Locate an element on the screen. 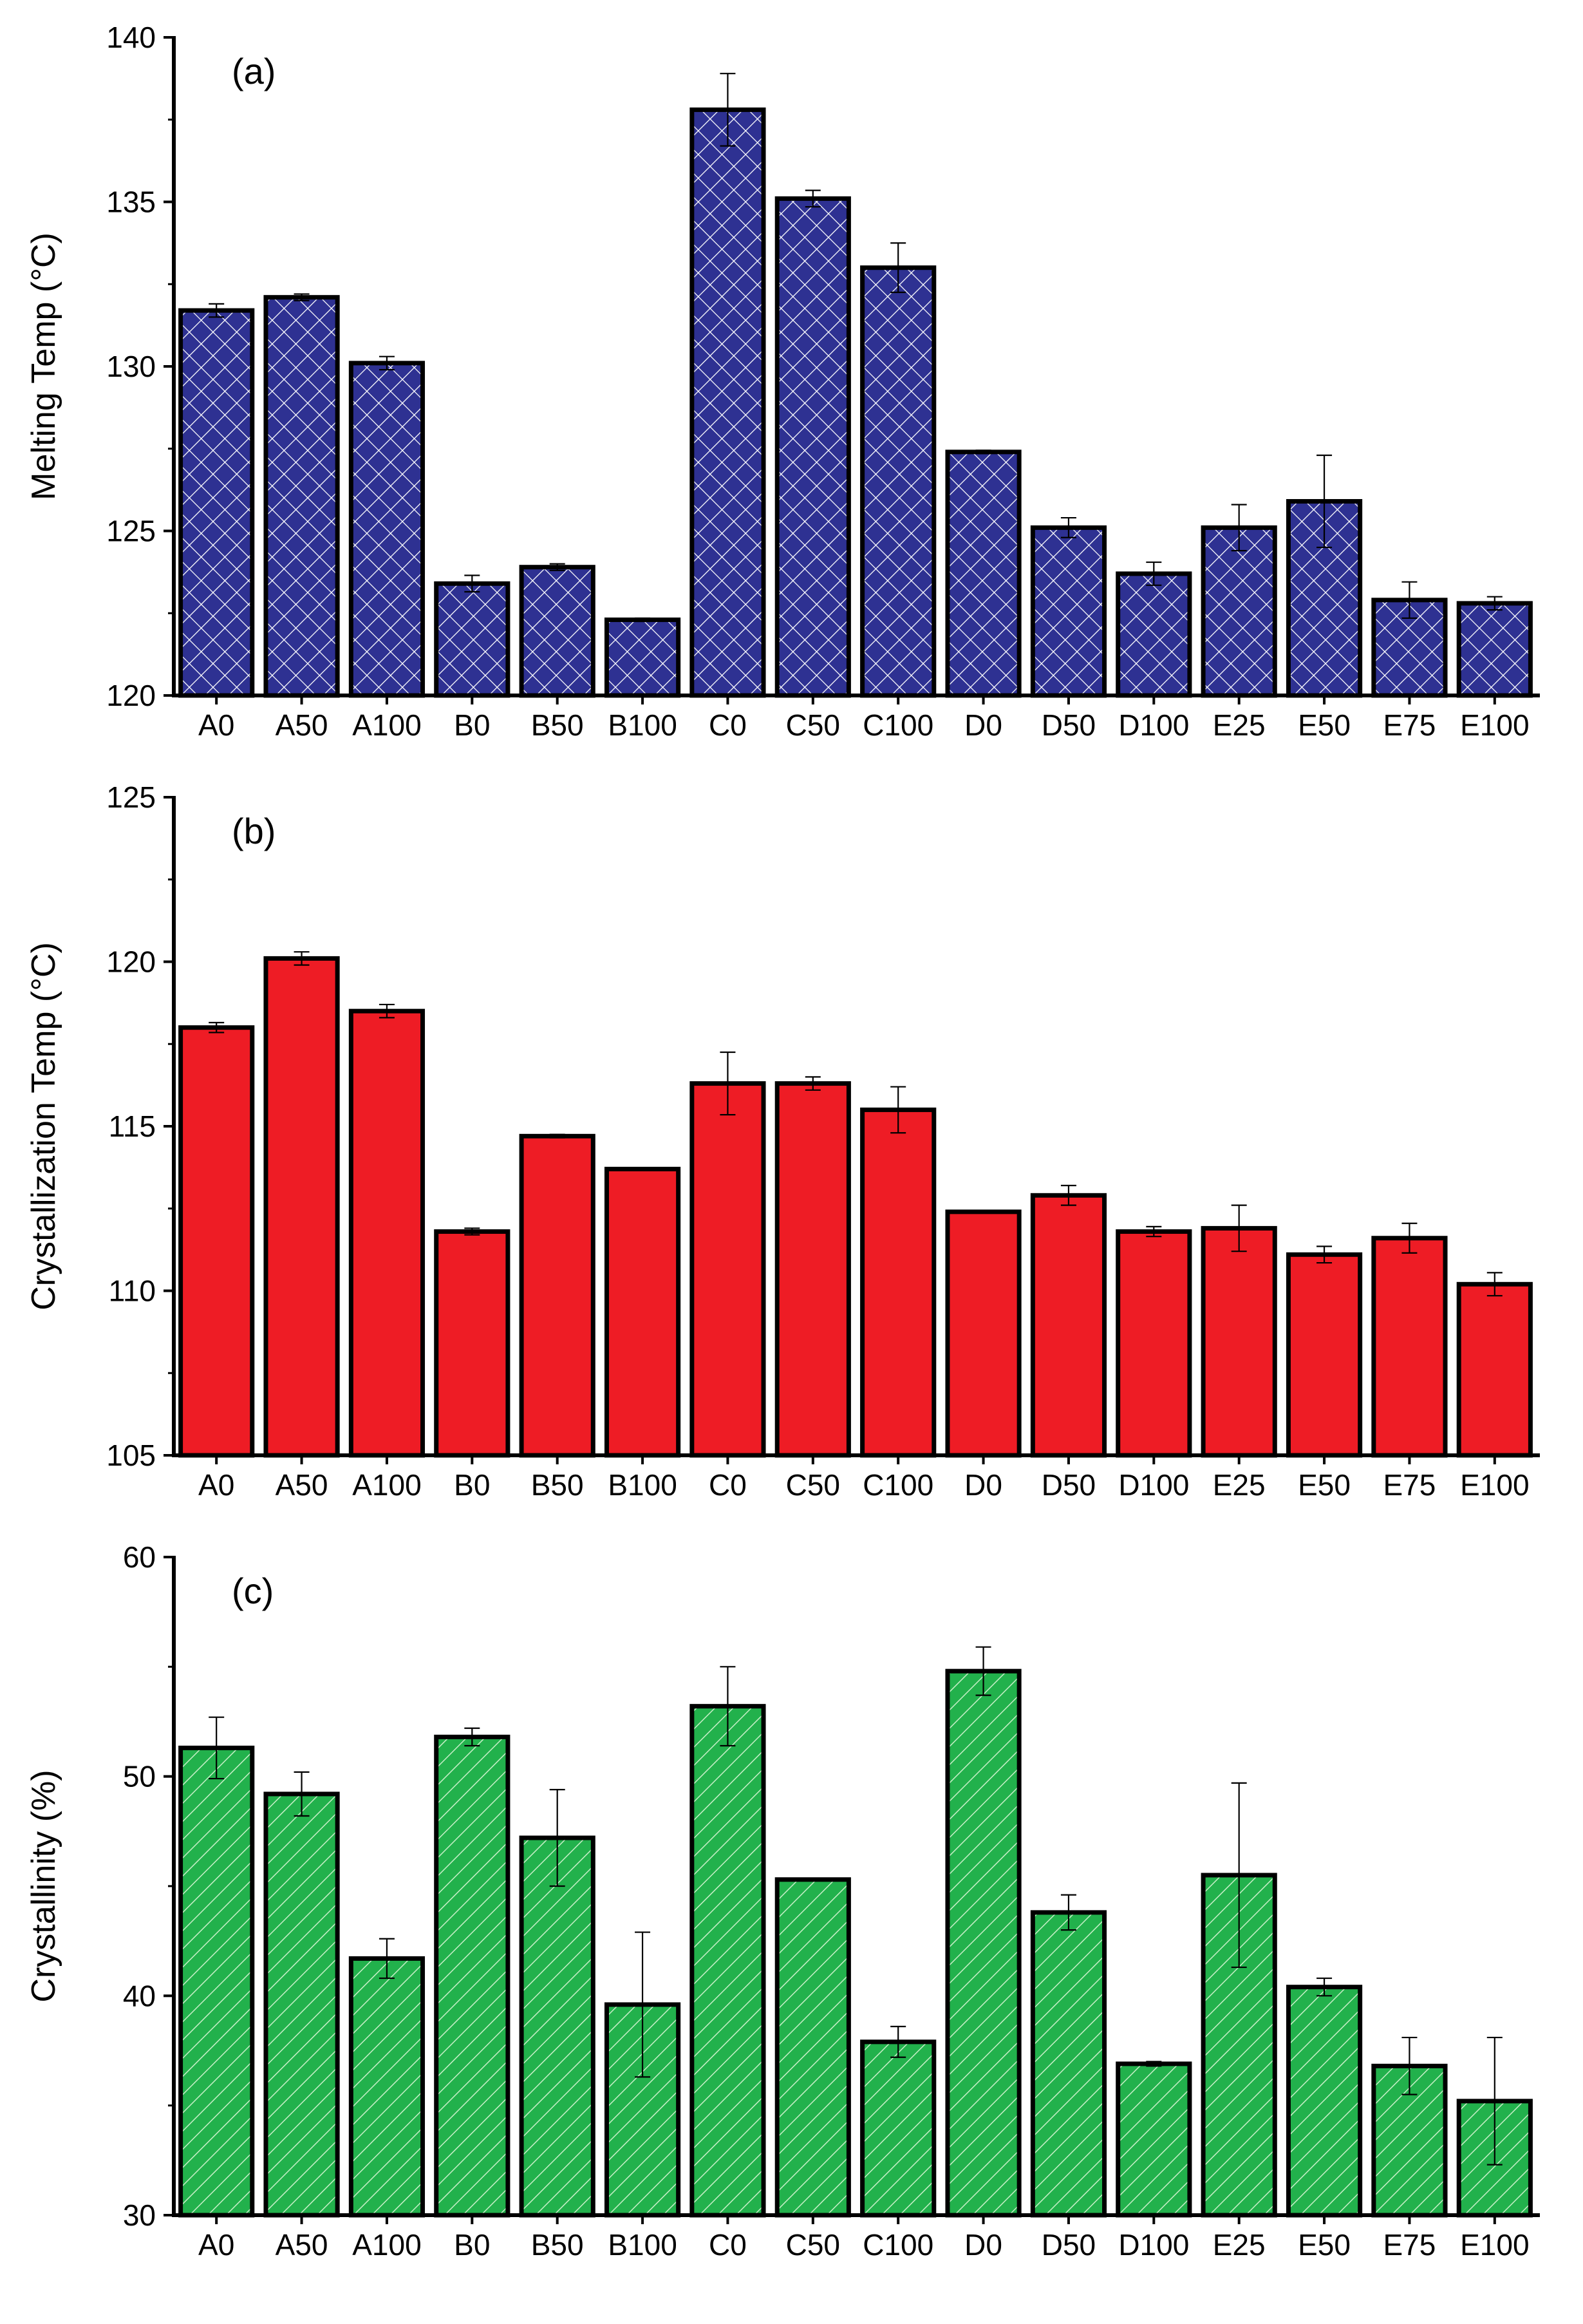 Image resolution: width=1583 pixels, height=2324 pixels. y-tick-label: 40 is located at coordinates (139, 1995).